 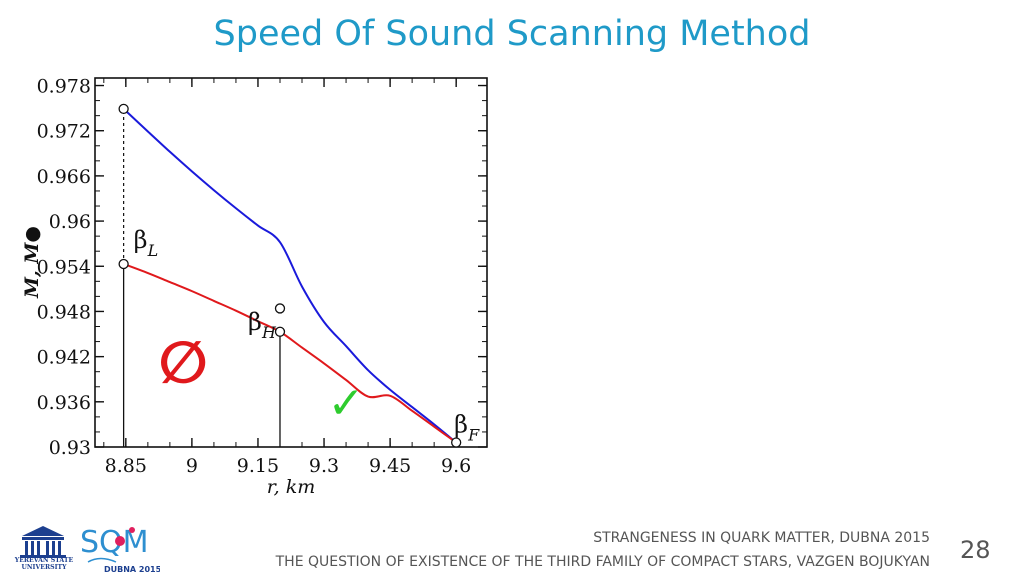 I want to click on y-tick-label: 0.972, so click(x=64, y=132).